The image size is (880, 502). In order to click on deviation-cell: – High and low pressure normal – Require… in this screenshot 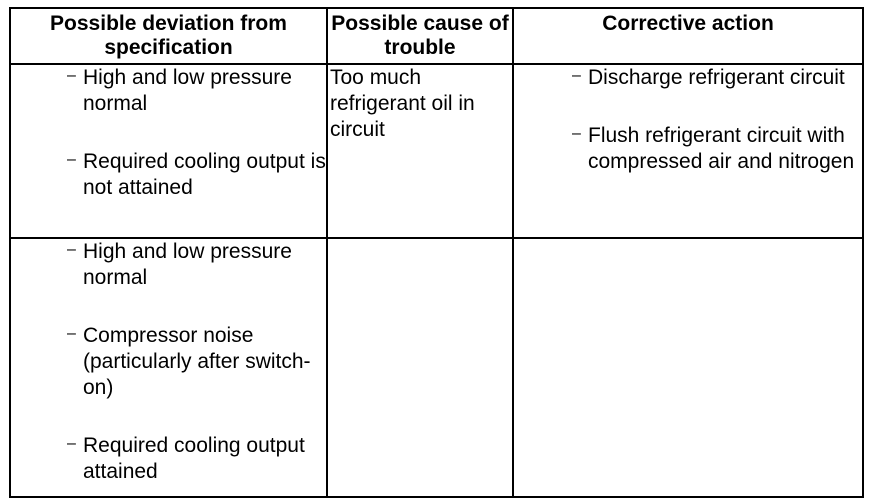, I will do `click(168, 151)`.